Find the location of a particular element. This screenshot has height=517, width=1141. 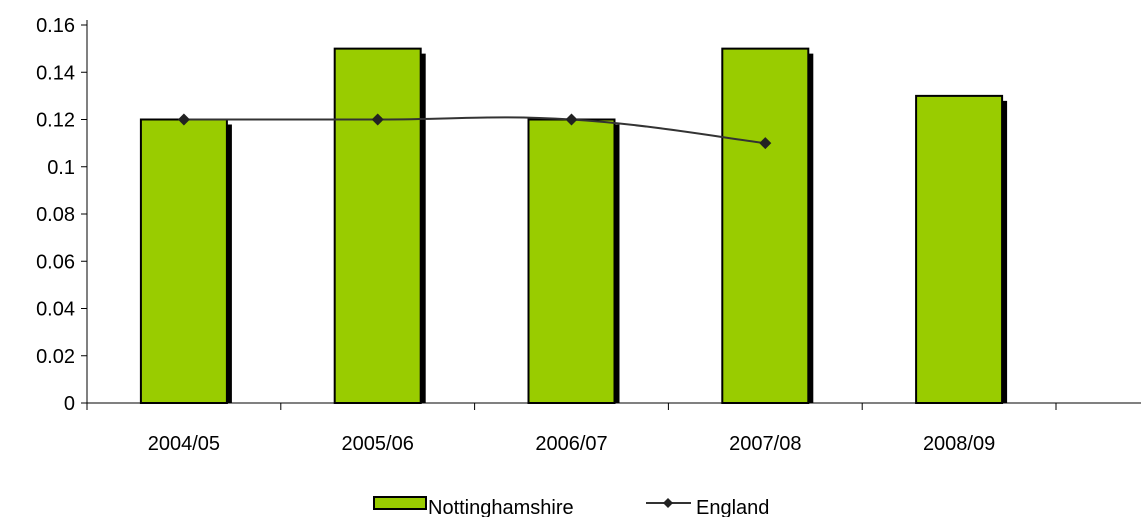

y-tick-label: 0.12 is located at coordinates (55, 121).